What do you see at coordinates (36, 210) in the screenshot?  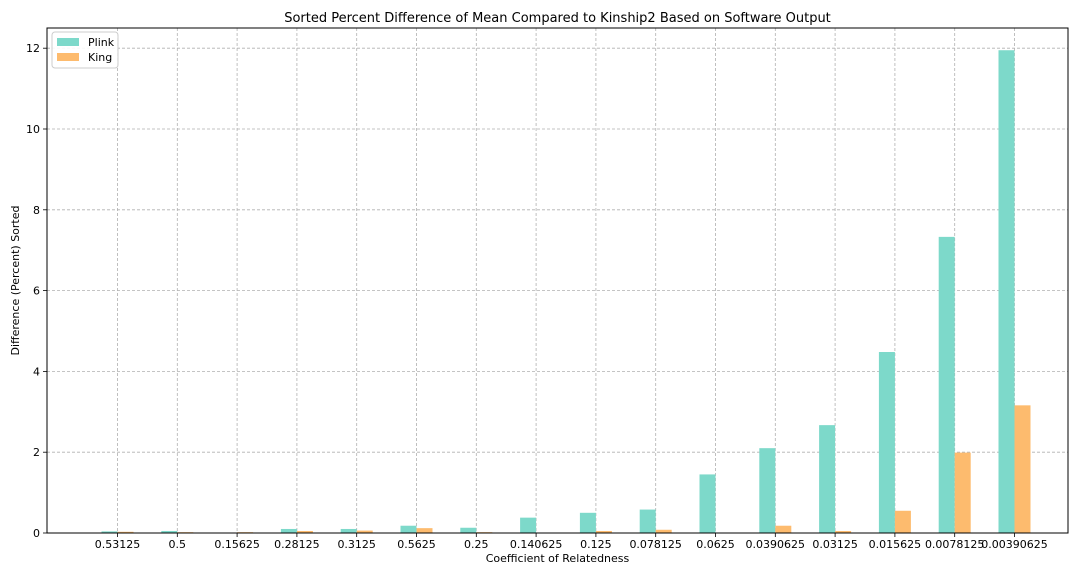 I see `y-tick-label: 8` at bounding box center [36, 210].